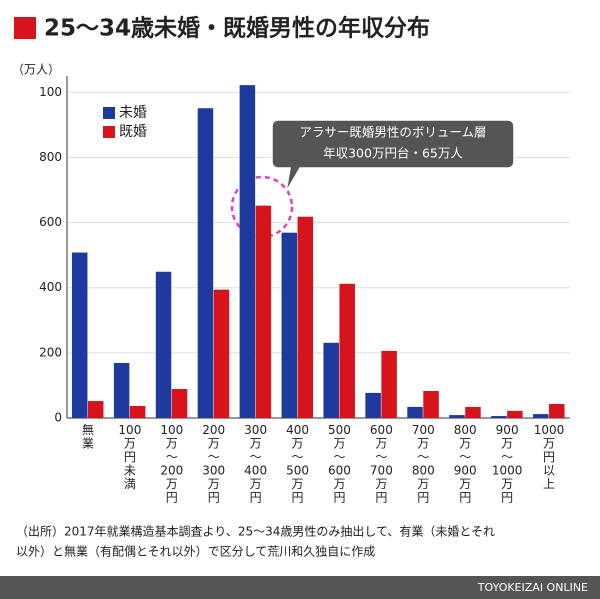  I want to click on x-tick-label: 200 万〜 300 万円, so click(213, 464).